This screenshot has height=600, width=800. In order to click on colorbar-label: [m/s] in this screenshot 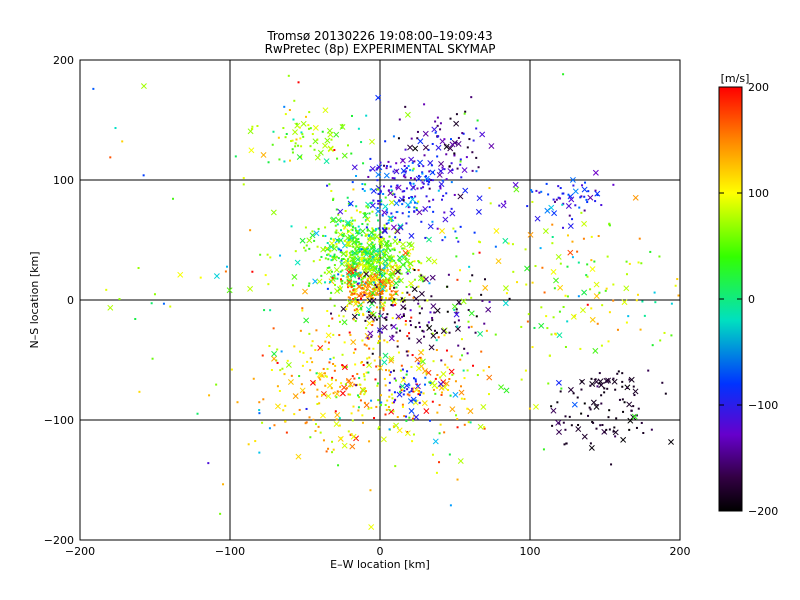, I will do `click(735, 78)`.